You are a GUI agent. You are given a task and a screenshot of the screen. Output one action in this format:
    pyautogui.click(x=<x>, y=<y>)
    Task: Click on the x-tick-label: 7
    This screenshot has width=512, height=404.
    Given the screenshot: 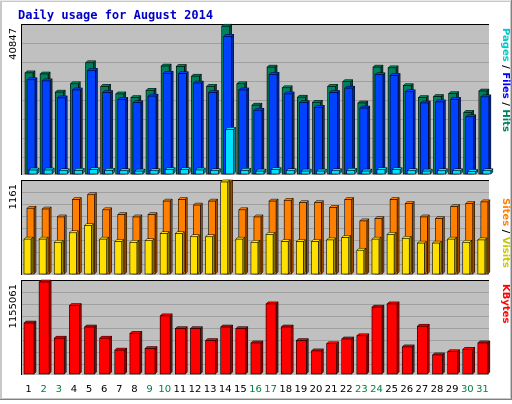 What is the action you would take?
    pyautogui.click(x=119, y=389)
    